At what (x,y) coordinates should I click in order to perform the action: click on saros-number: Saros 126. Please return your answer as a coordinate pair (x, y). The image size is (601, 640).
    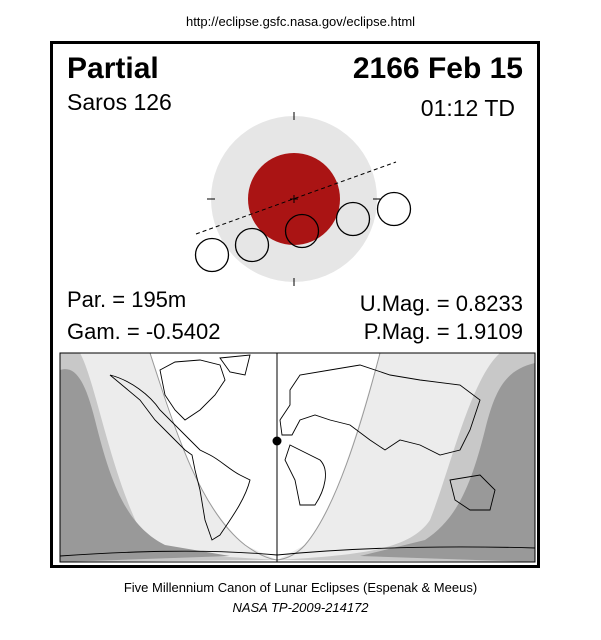
    Looking at the image, I should click on (119, 102).